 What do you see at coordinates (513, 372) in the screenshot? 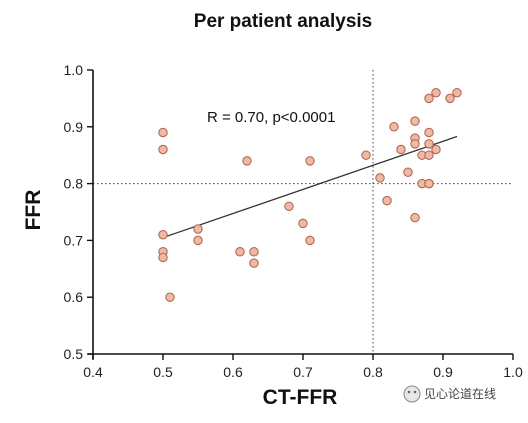
I see `x-tick-label: 1.0` at bounding box center [513, 372].